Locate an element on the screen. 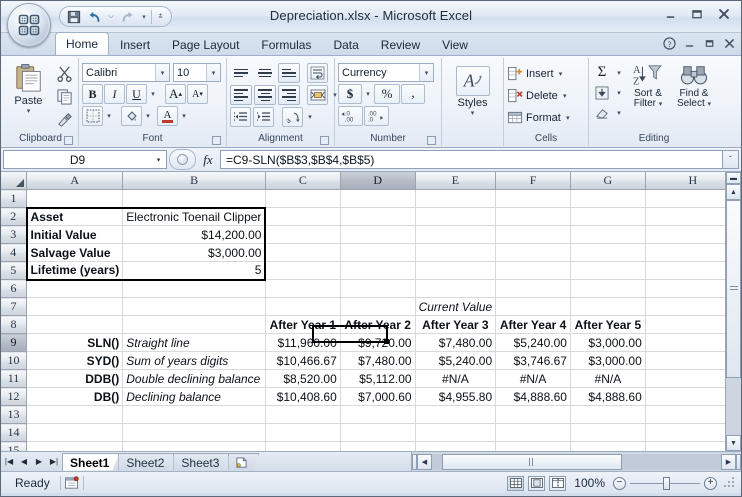 The width and height of the screenshot is (742, 497). cell-e6 is located at coordinates (456, 288).